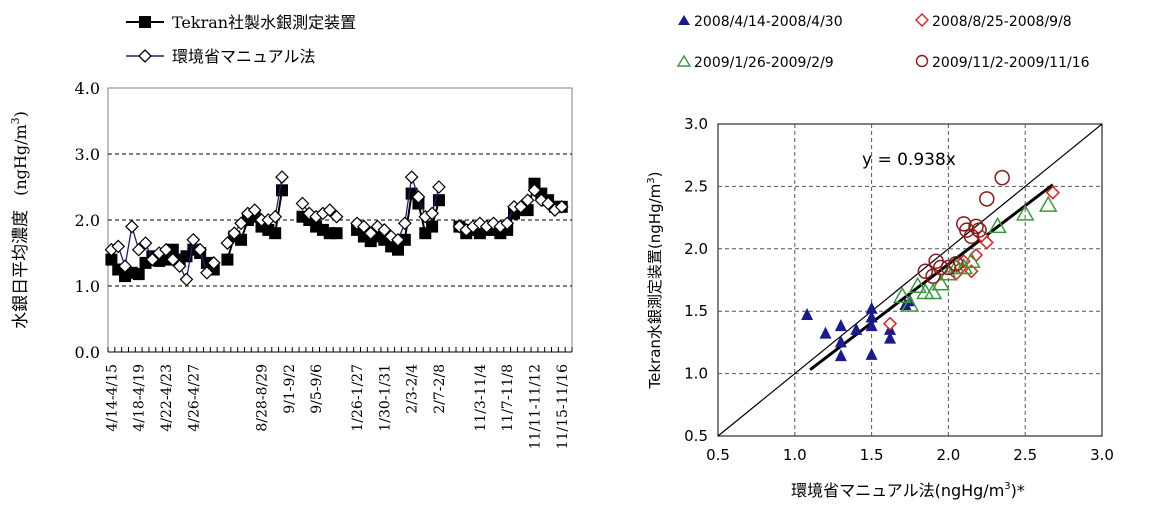  I want to click on timeseries-x-tick-label: 4/22-4/23, so click(167, 398).